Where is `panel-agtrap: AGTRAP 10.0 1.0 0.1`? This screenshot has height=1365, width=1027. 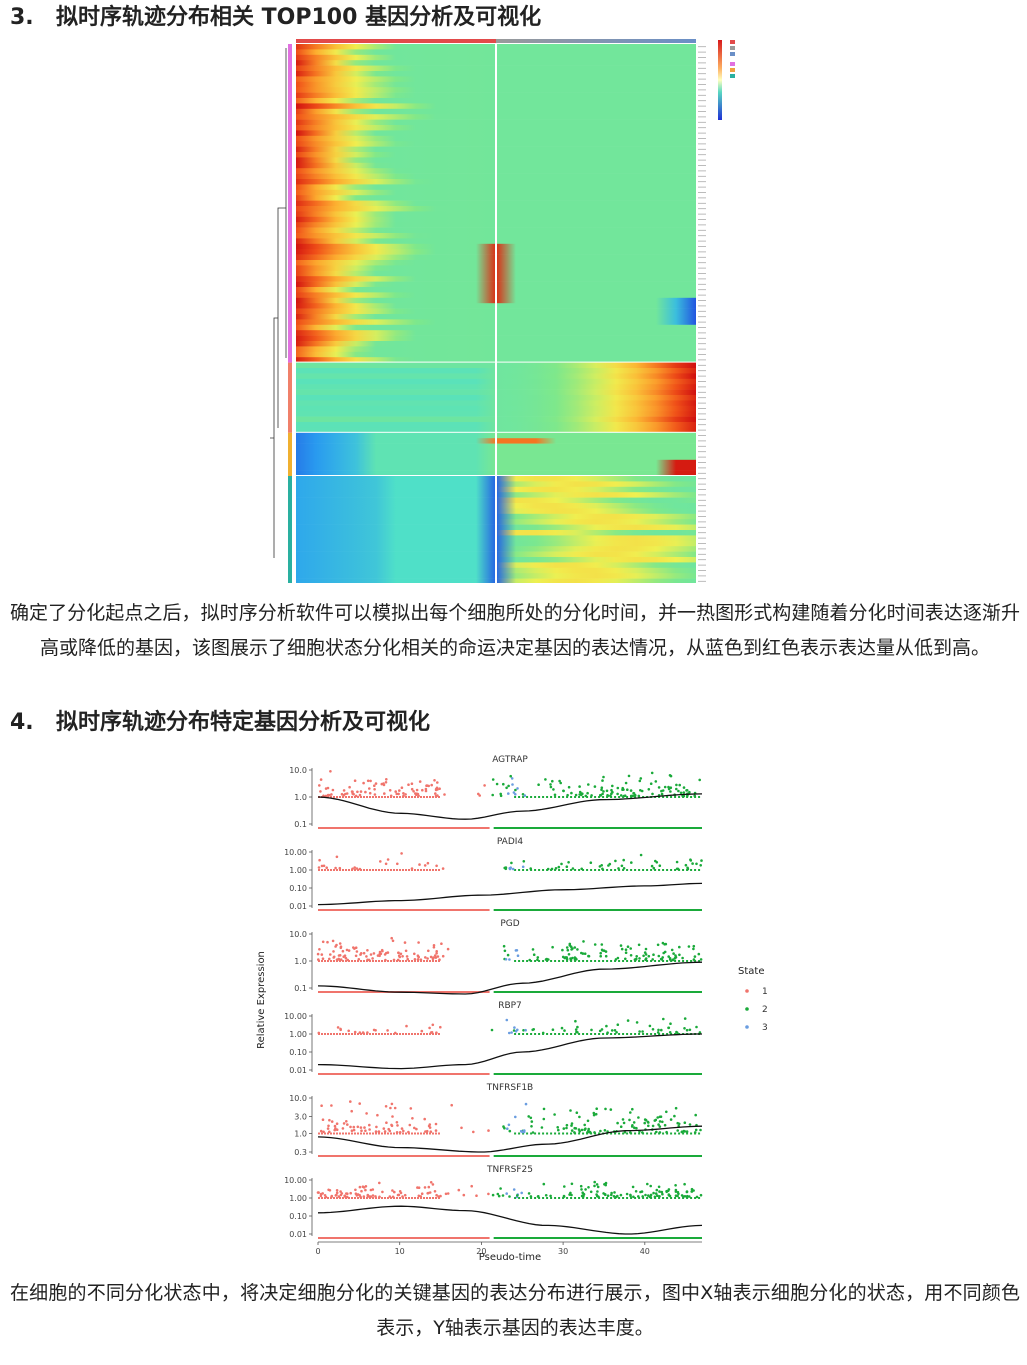 panel-agtrap: AGTRAP 10.0 1.0 0.1 is located at coordinates (496, 792).